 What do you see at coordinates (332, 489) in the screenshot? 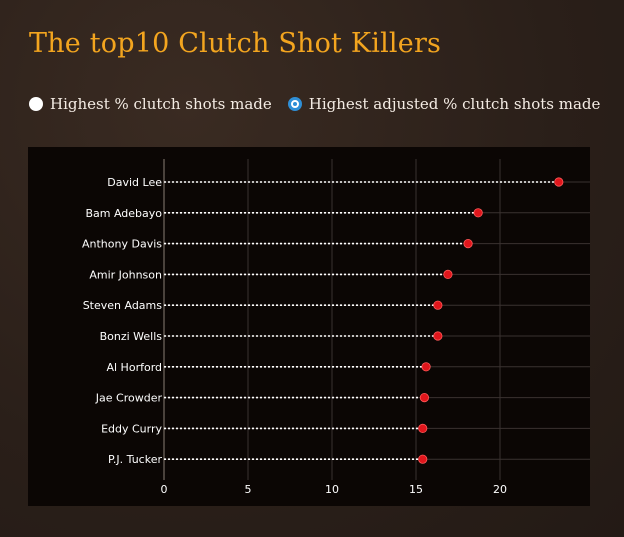
I see `x-tick-label: 10` at bounding box center [332, 489].